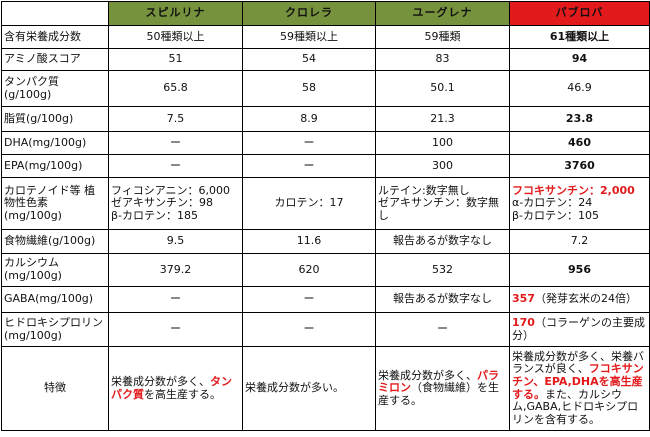  What do you see at coordinates (55, 270) in the screenshot?
I see `row-label: カルシウム (mg/100g)` at bounding box center [55, 270].